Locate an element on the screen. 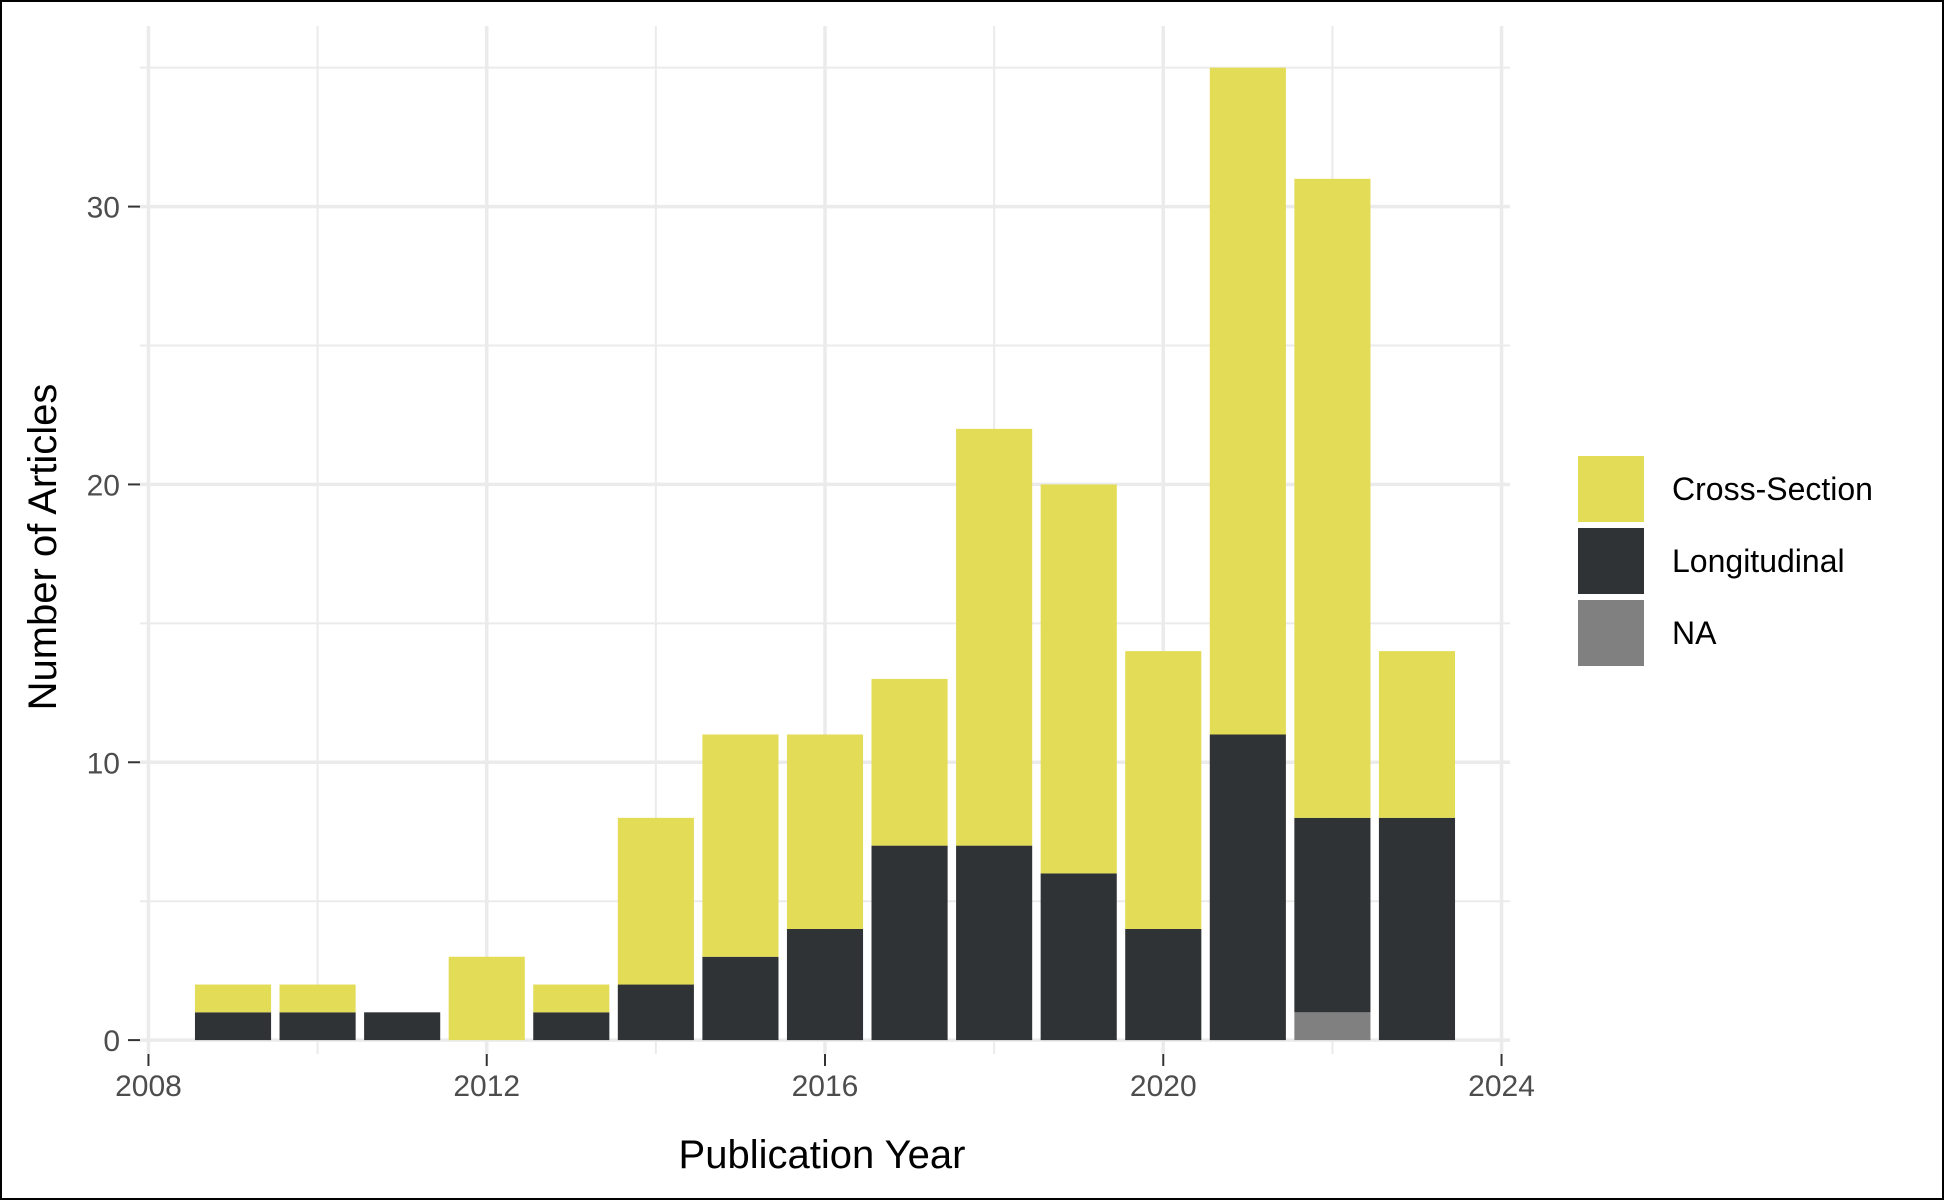 The width and height of the screenshot is (1944, 1200). x-tick-labels: 2008 2012 2016 2020 2024 is located at coordinates (825, 1078).